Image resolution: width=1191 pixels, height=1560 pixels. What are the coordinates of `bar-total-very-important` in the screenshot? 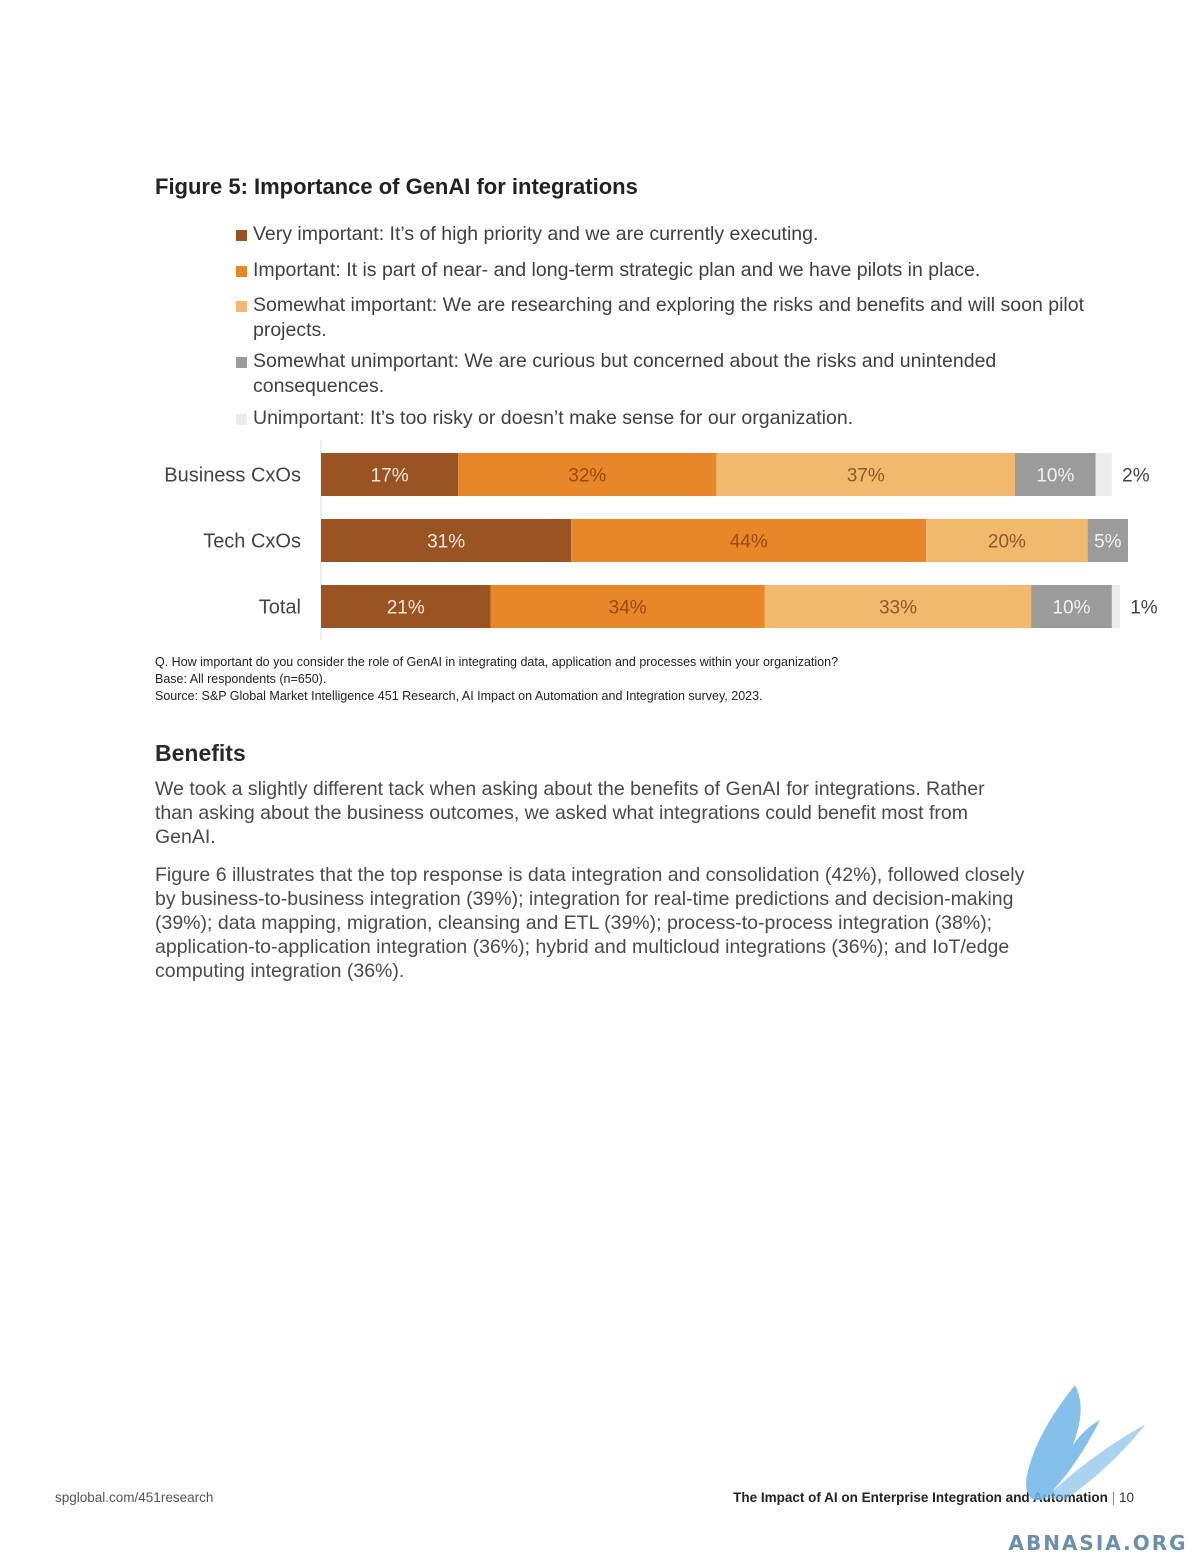 It's located at (406, 606).